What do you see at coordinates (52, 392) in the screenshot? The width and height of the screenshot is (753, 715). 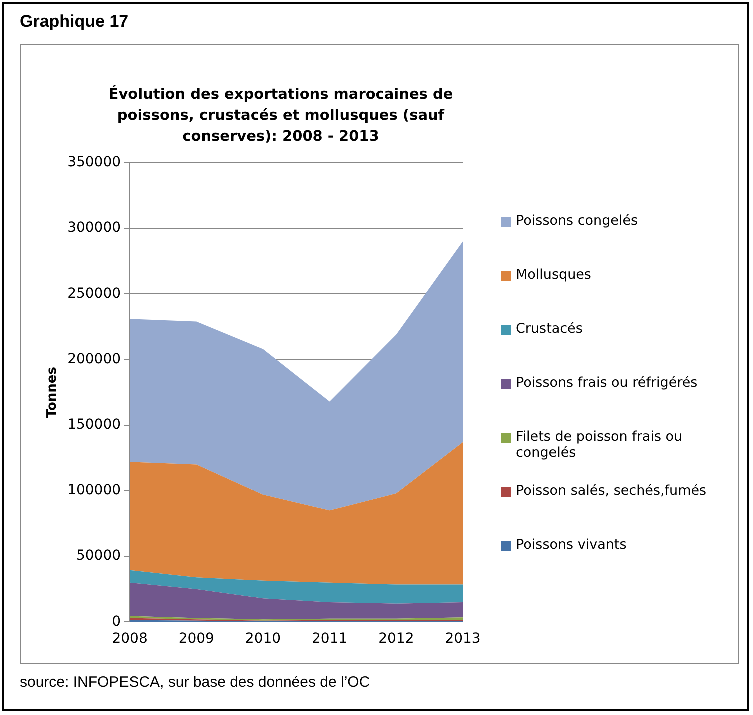 I see `y-axis-title: Tonnes` at bounding box center [52, 392].